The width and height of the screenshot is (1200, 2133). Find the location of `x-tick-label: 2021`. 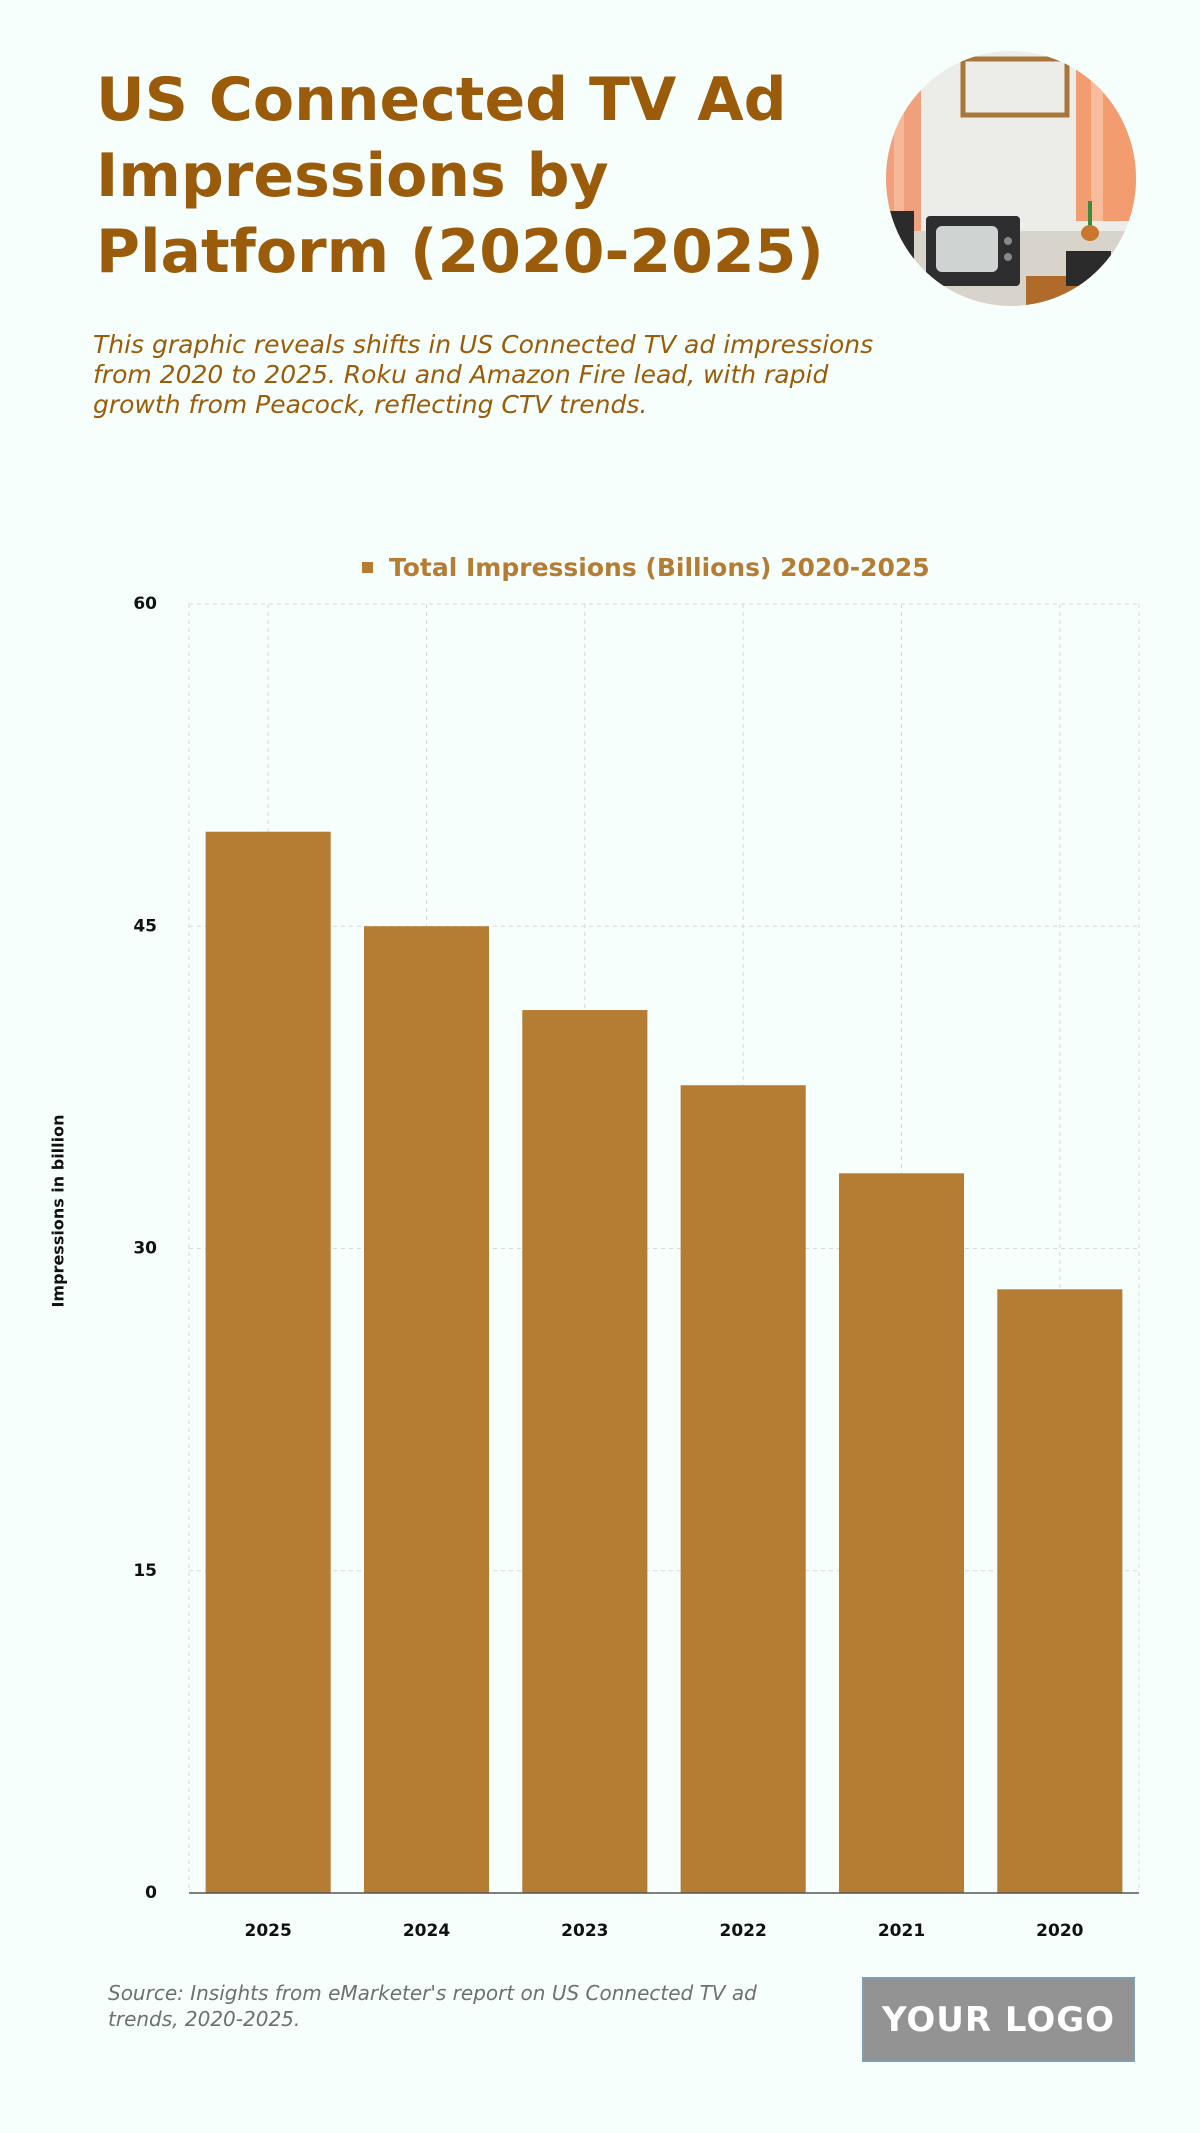

x-tick-label: 2021 is located at coordinates (901, 1931).